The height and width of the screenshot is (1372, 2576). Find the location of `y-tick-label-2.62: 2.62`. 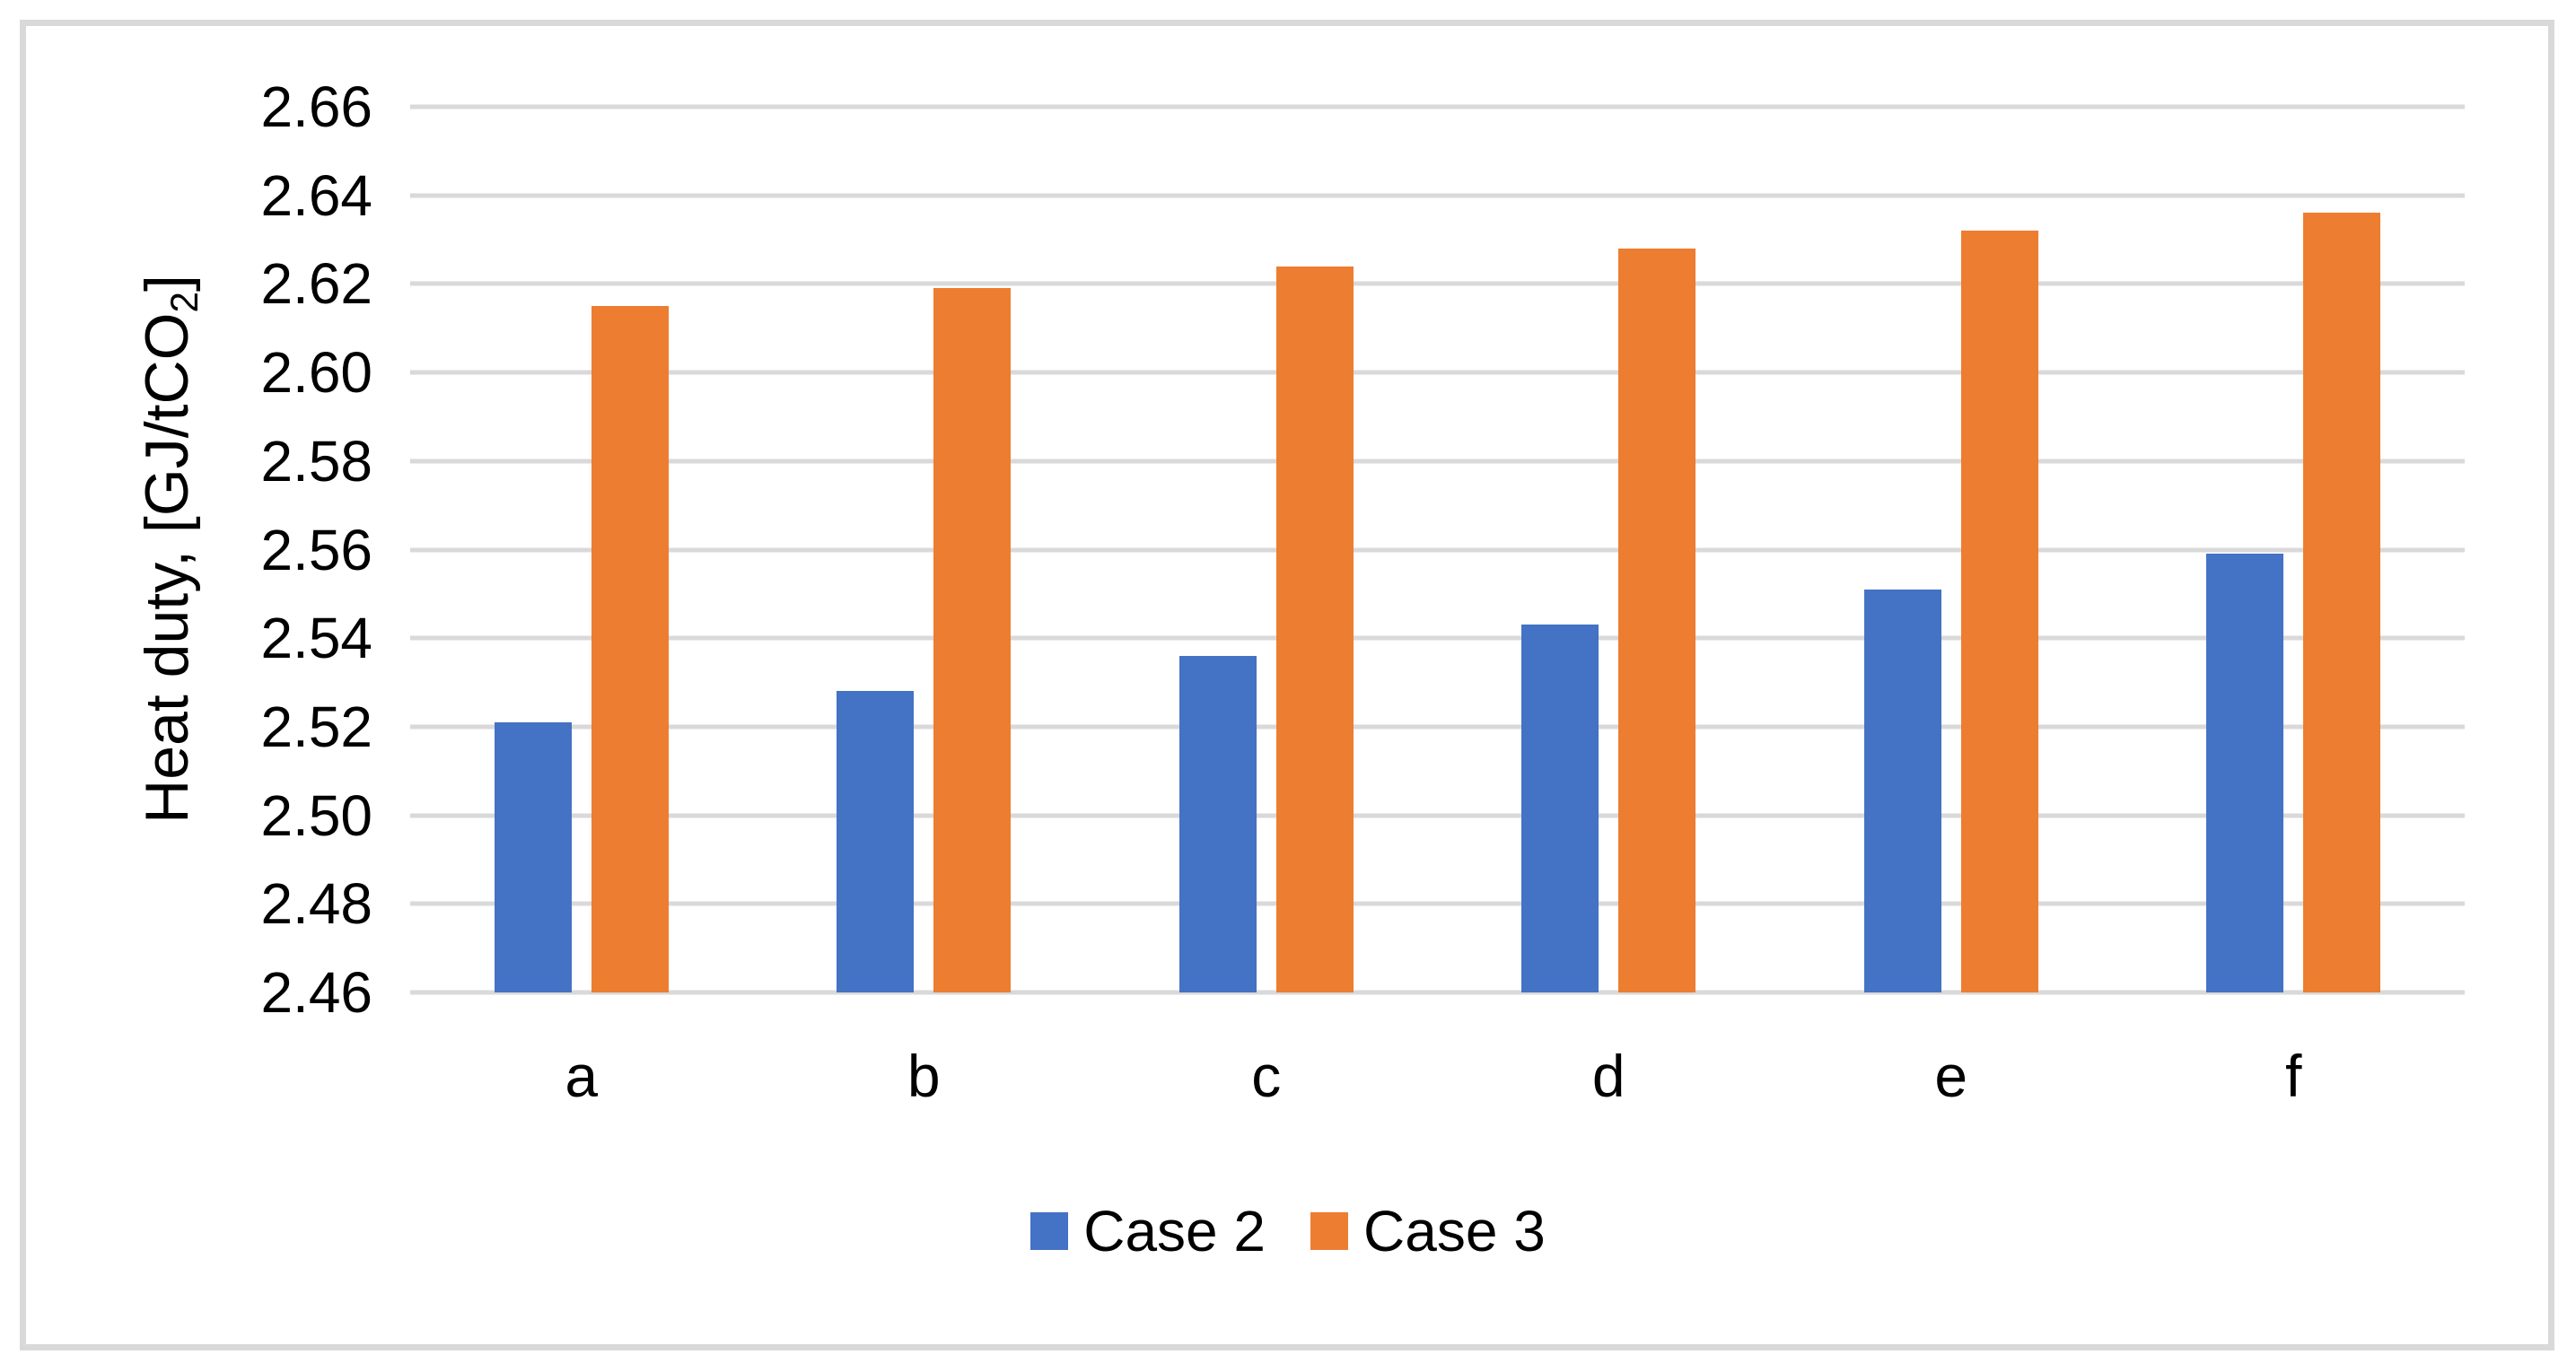

y-tick-label-2.62: 2.62 is located at coordinates (316, 284).